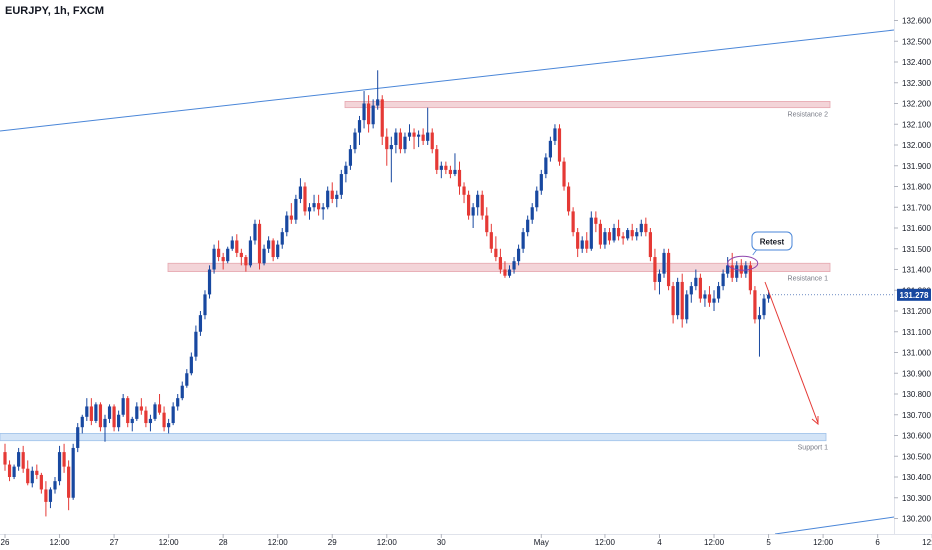 This screenshot has width=932, height=550. I want to click on projection-arrow, so click(791, 352).